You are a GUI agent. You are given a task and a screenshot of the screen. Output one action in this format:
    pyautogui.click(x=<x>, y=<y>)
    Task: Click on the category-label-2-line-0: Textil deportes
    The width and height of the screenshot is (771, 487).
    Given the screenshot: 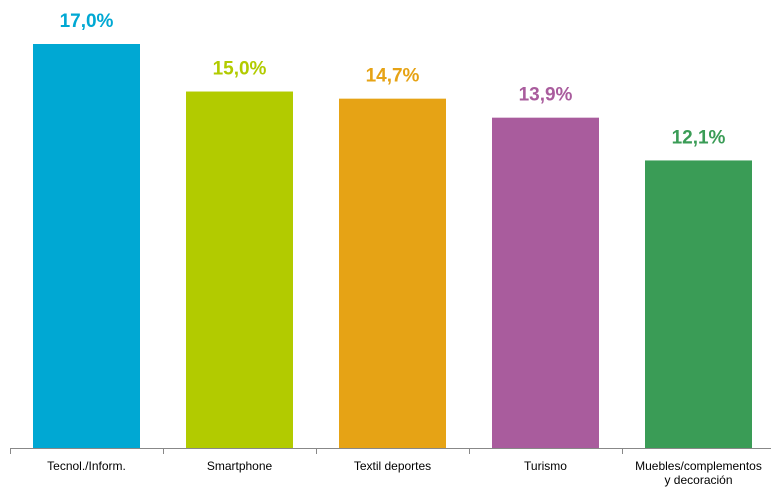 What is the action you would take?
    pyautogui.click(x=392, y=466)
    